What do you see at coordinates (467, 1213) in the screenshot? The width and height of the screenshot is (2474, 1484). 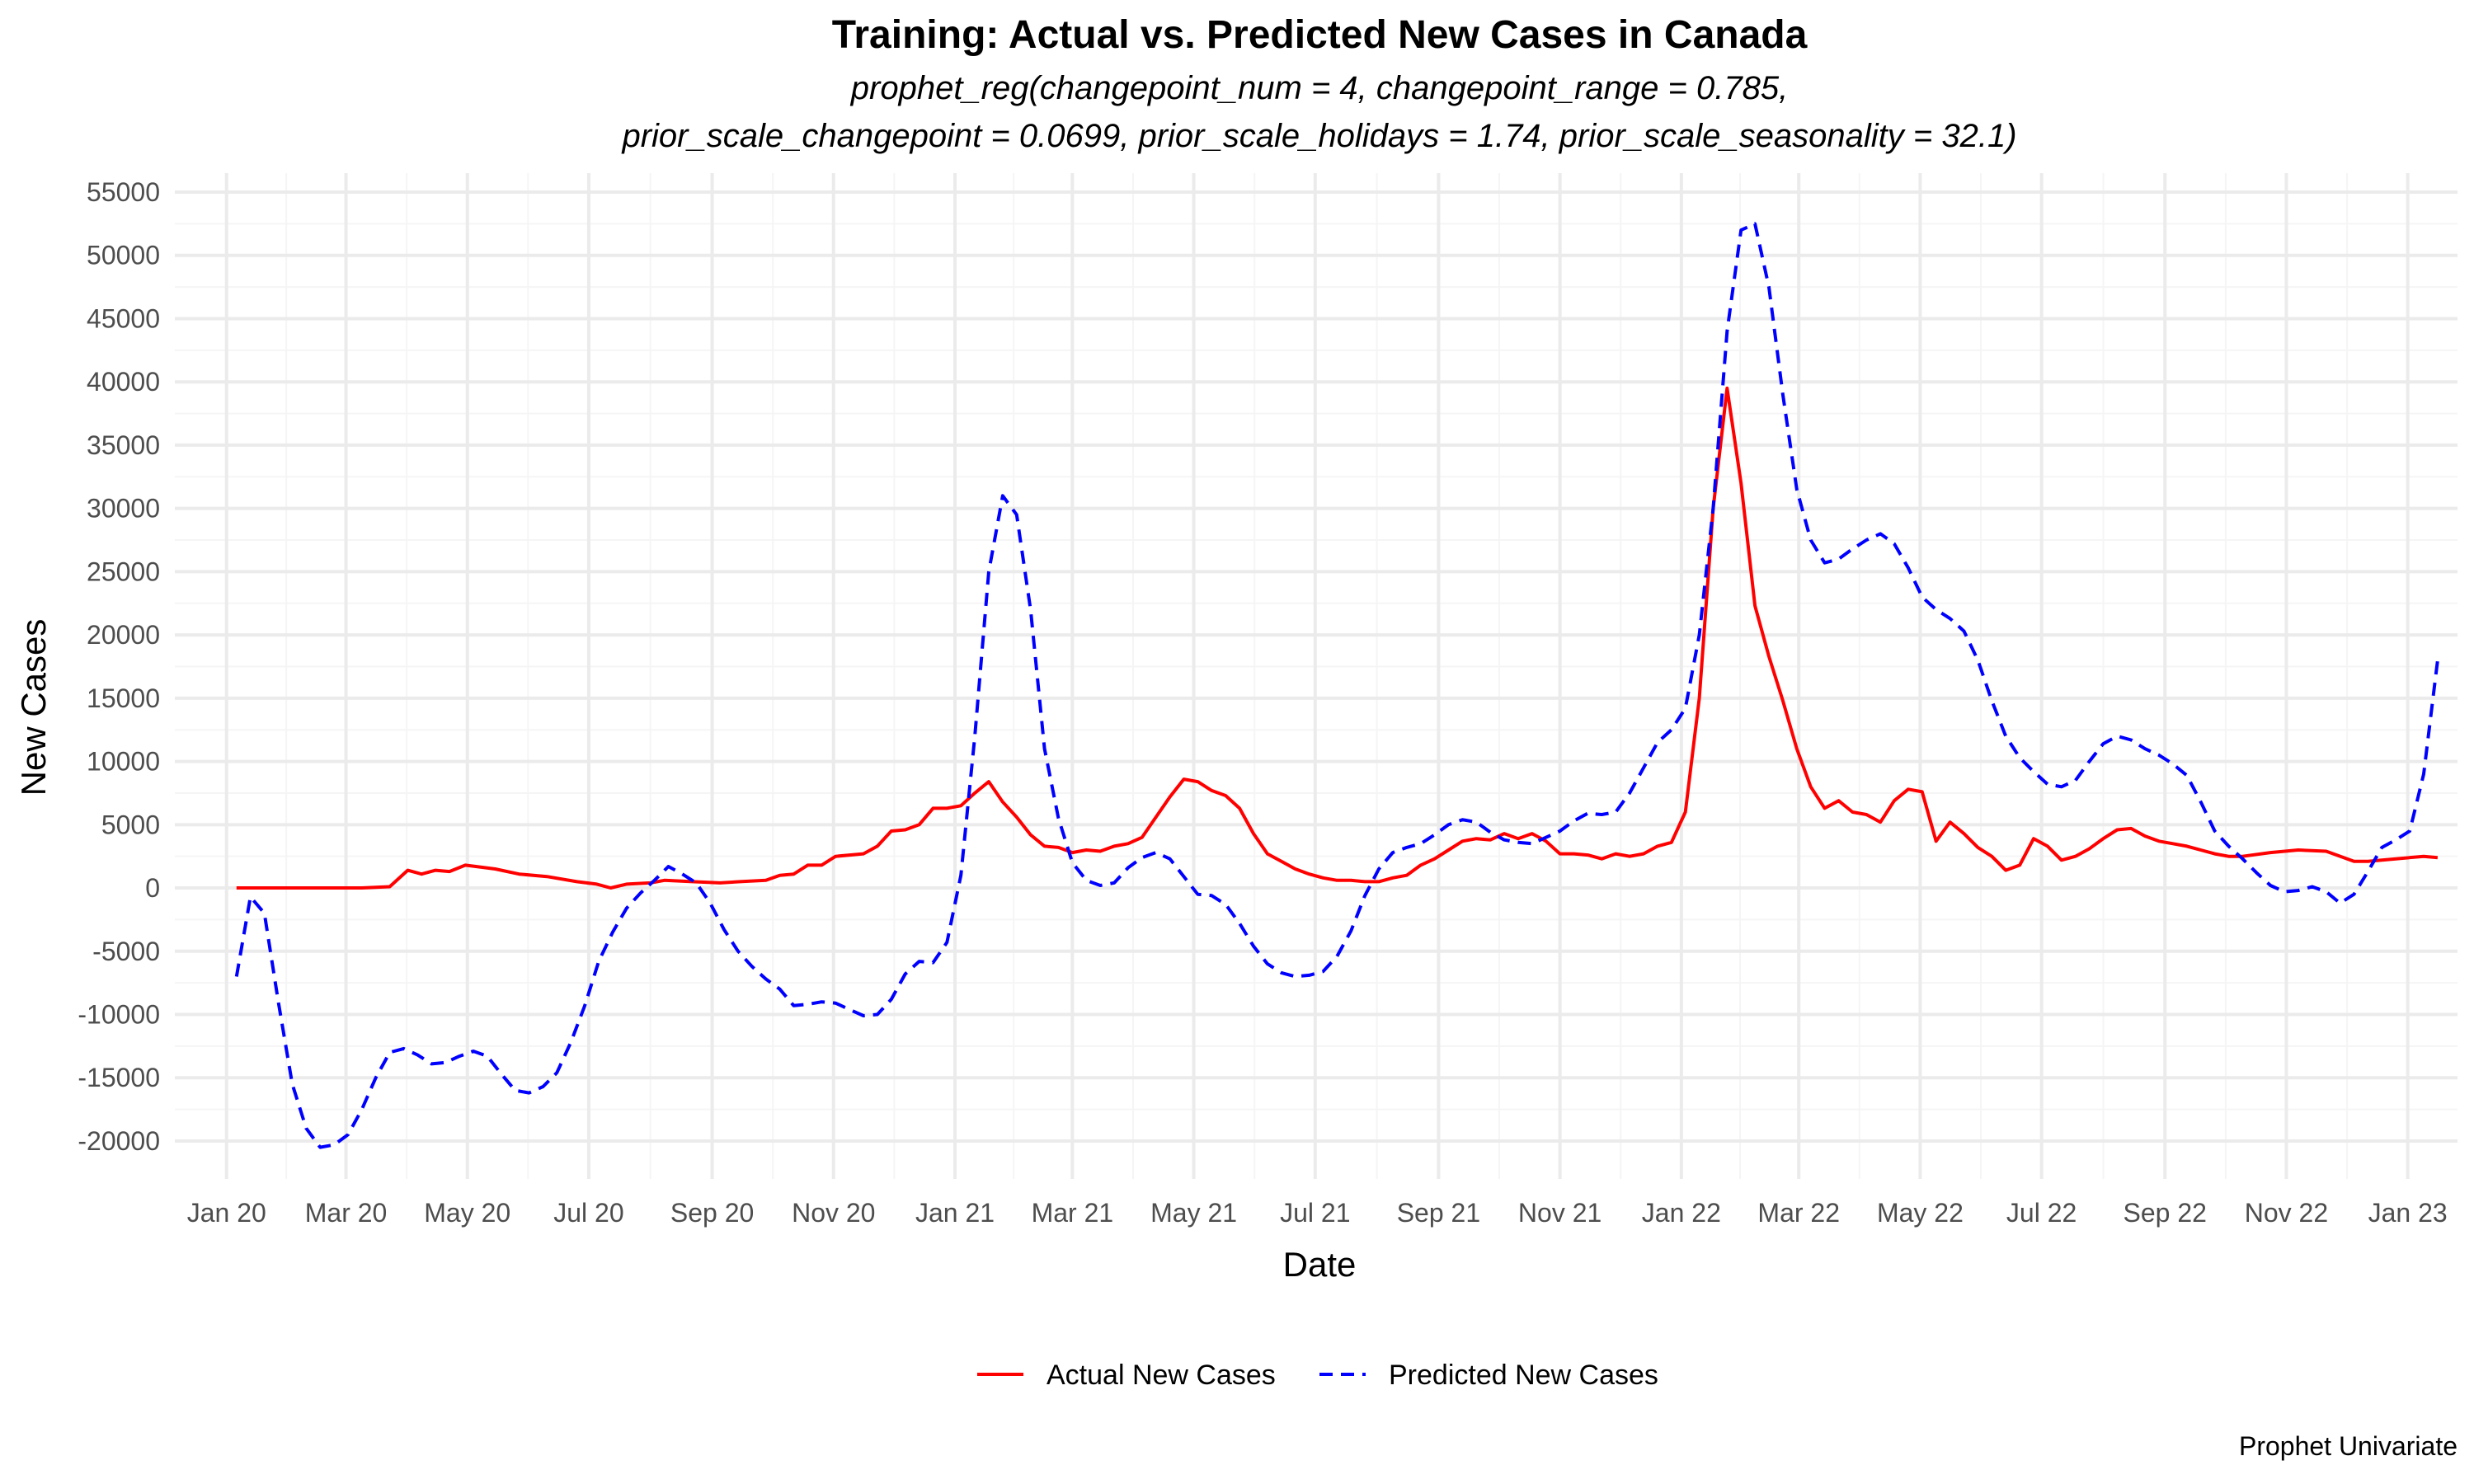 I see `x-tick-label: May 20` at bounding box center [467, 1213].